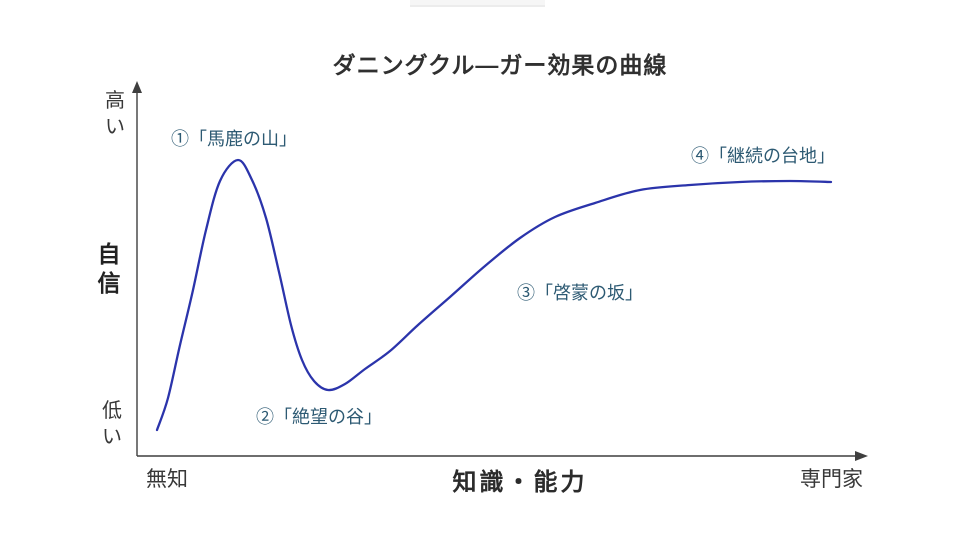 The image size is (960, 540). What do you see at coordinates (477, 3) in the screenshot?
I see `top-edge-artifact` at bounding box center [477, 3].